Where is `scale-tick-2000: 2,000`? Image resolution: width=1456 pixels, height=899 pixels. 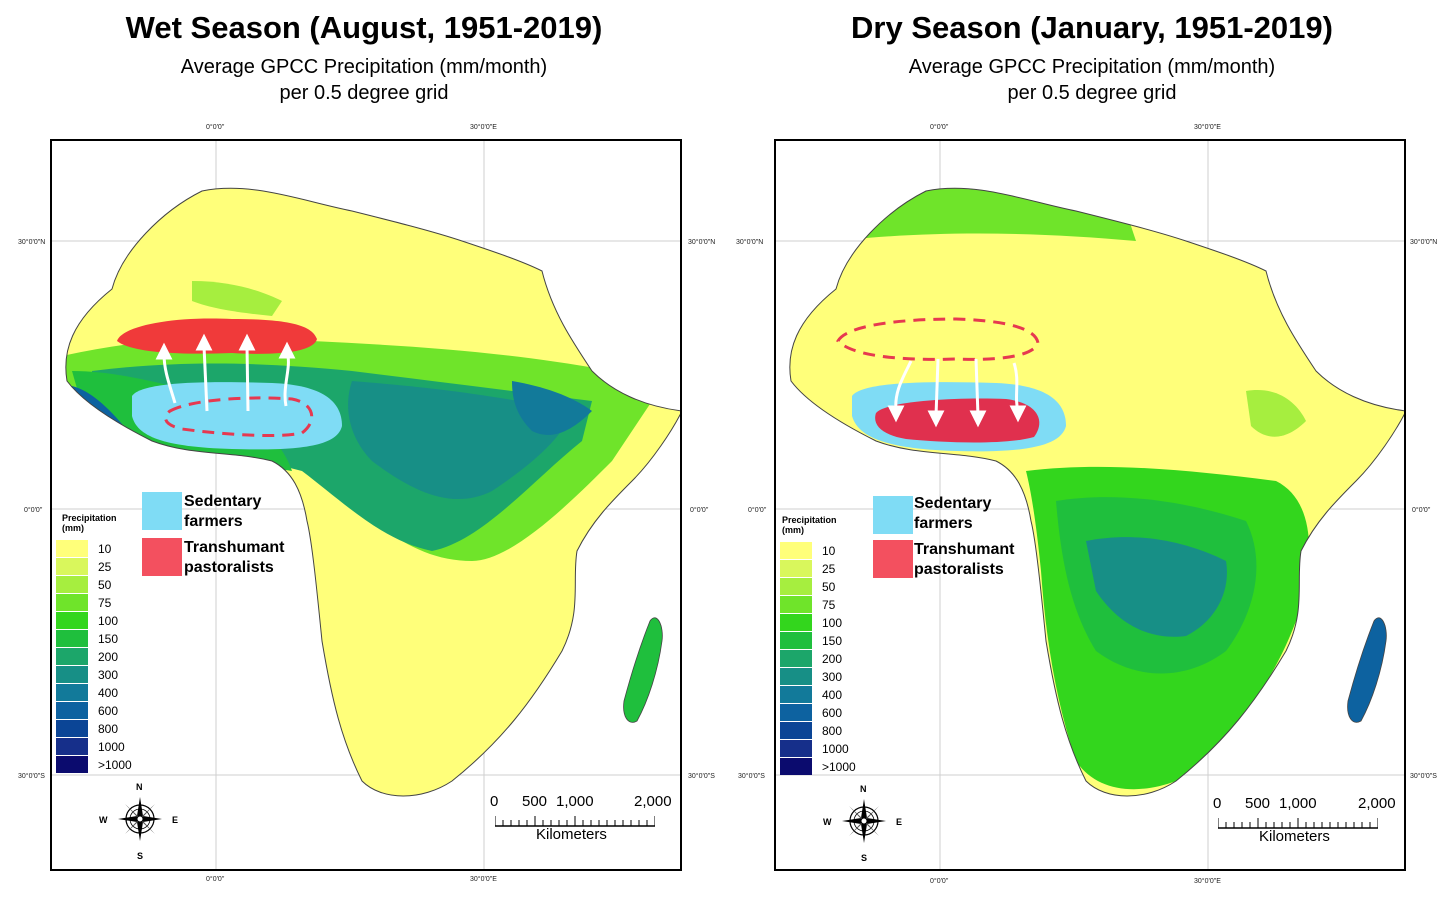
scale-tick-2000: 2,000 is located at coordinates (653, 801).